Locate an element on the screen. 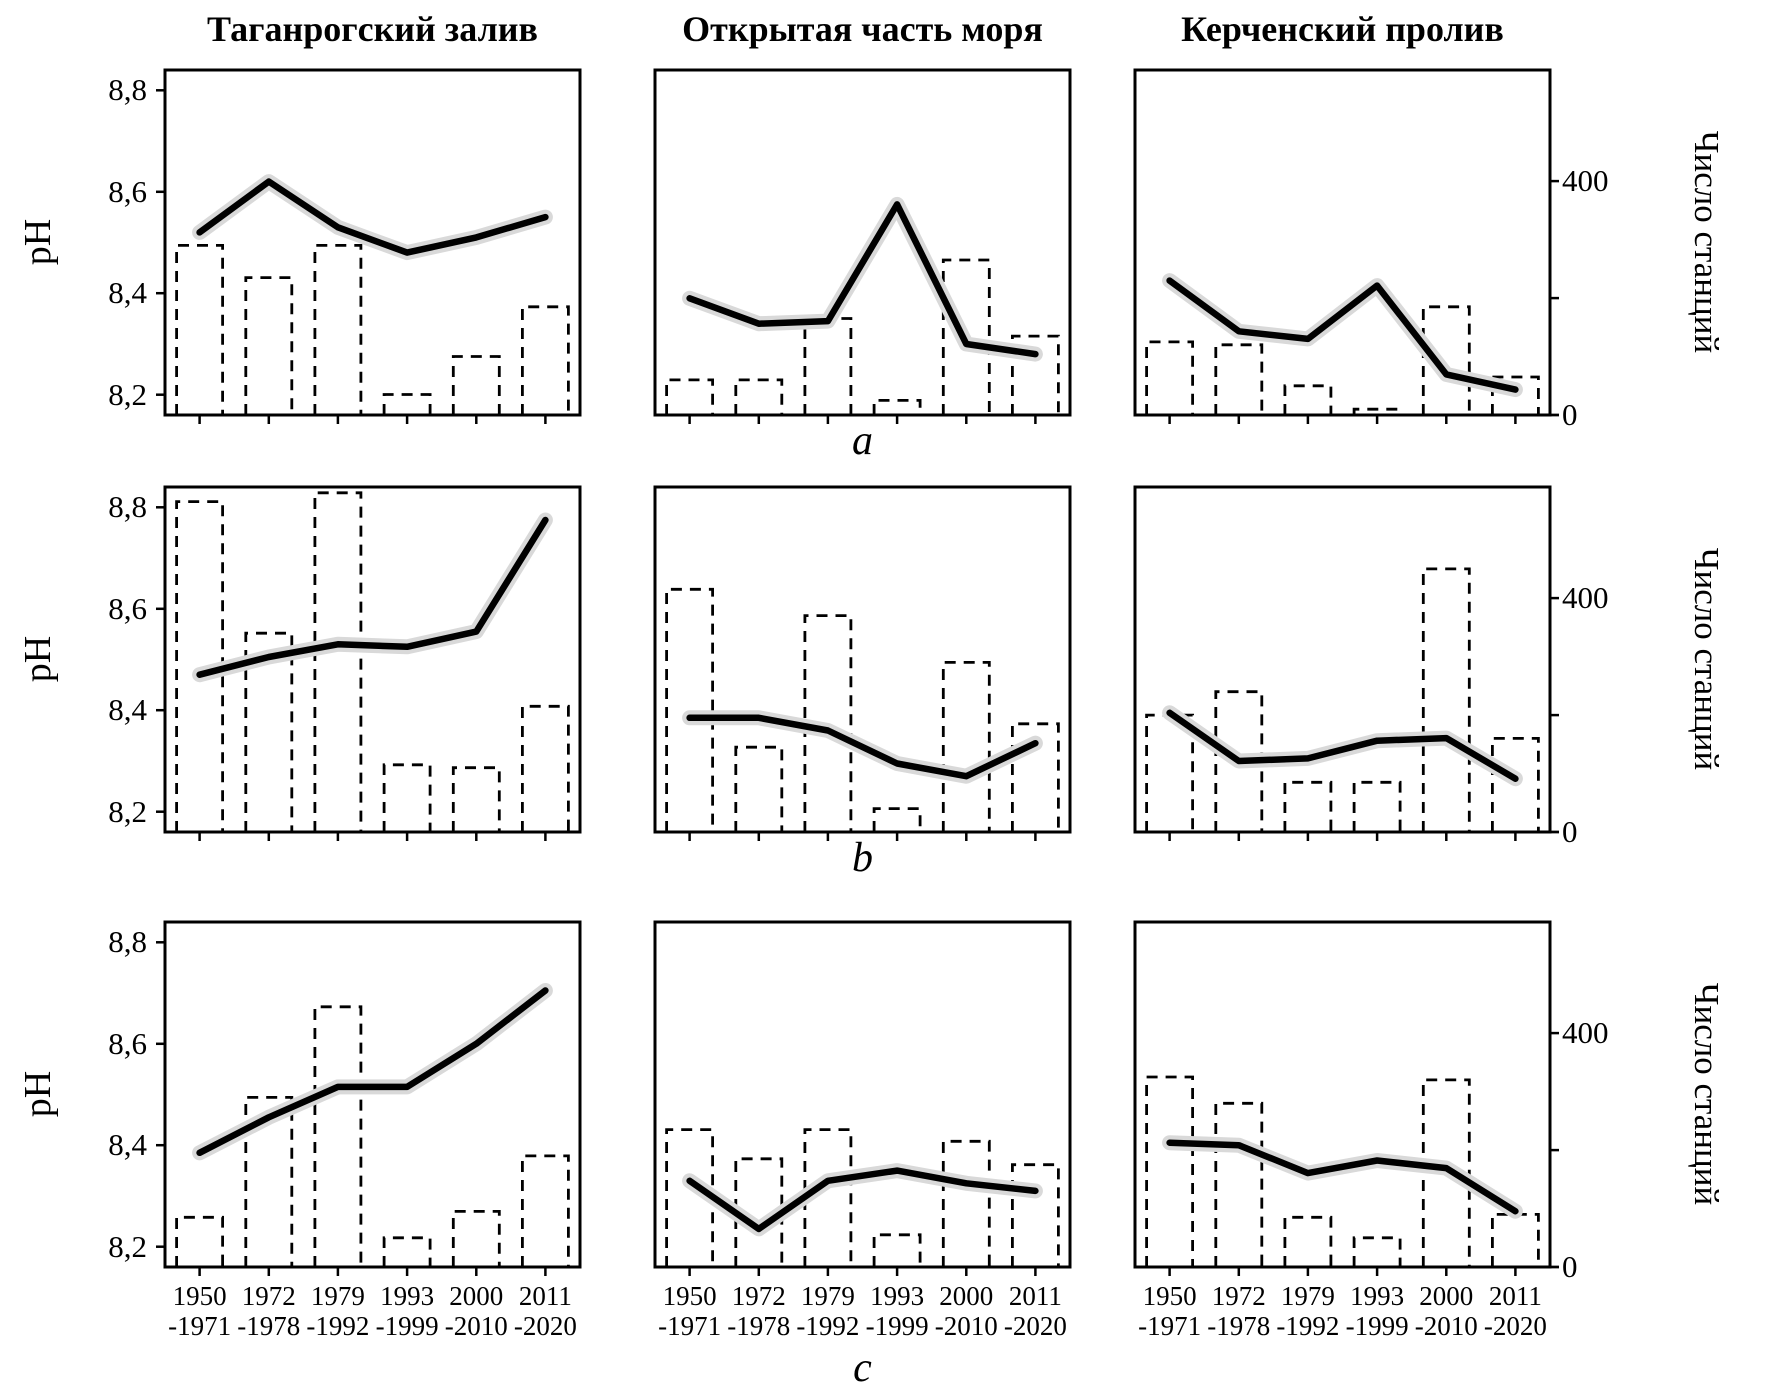 This screenshot has width=1773, height=1397. column-title-open-sea: Открытая часть моря is located at coordinates (862, 29).